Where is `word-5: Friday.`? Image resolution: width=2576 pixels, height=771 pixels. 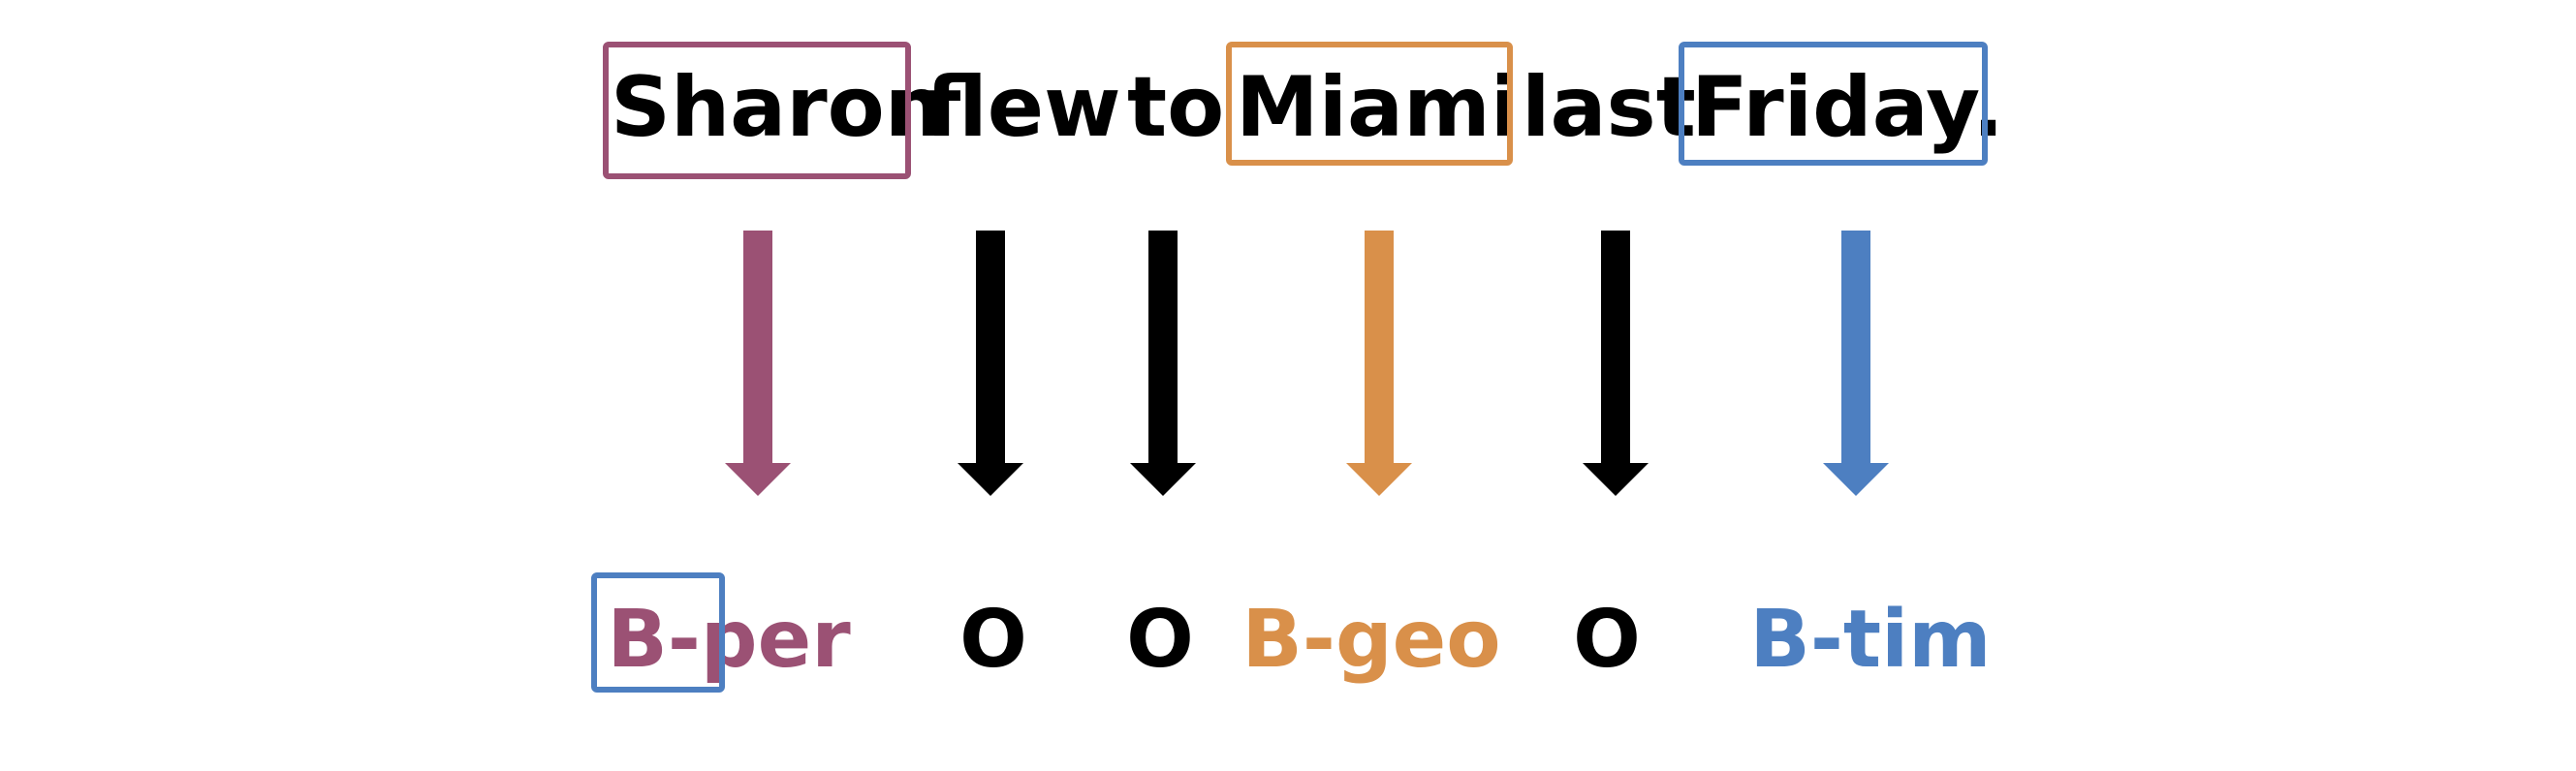 word-5: Friday. is located at coordinates (1847, 108).